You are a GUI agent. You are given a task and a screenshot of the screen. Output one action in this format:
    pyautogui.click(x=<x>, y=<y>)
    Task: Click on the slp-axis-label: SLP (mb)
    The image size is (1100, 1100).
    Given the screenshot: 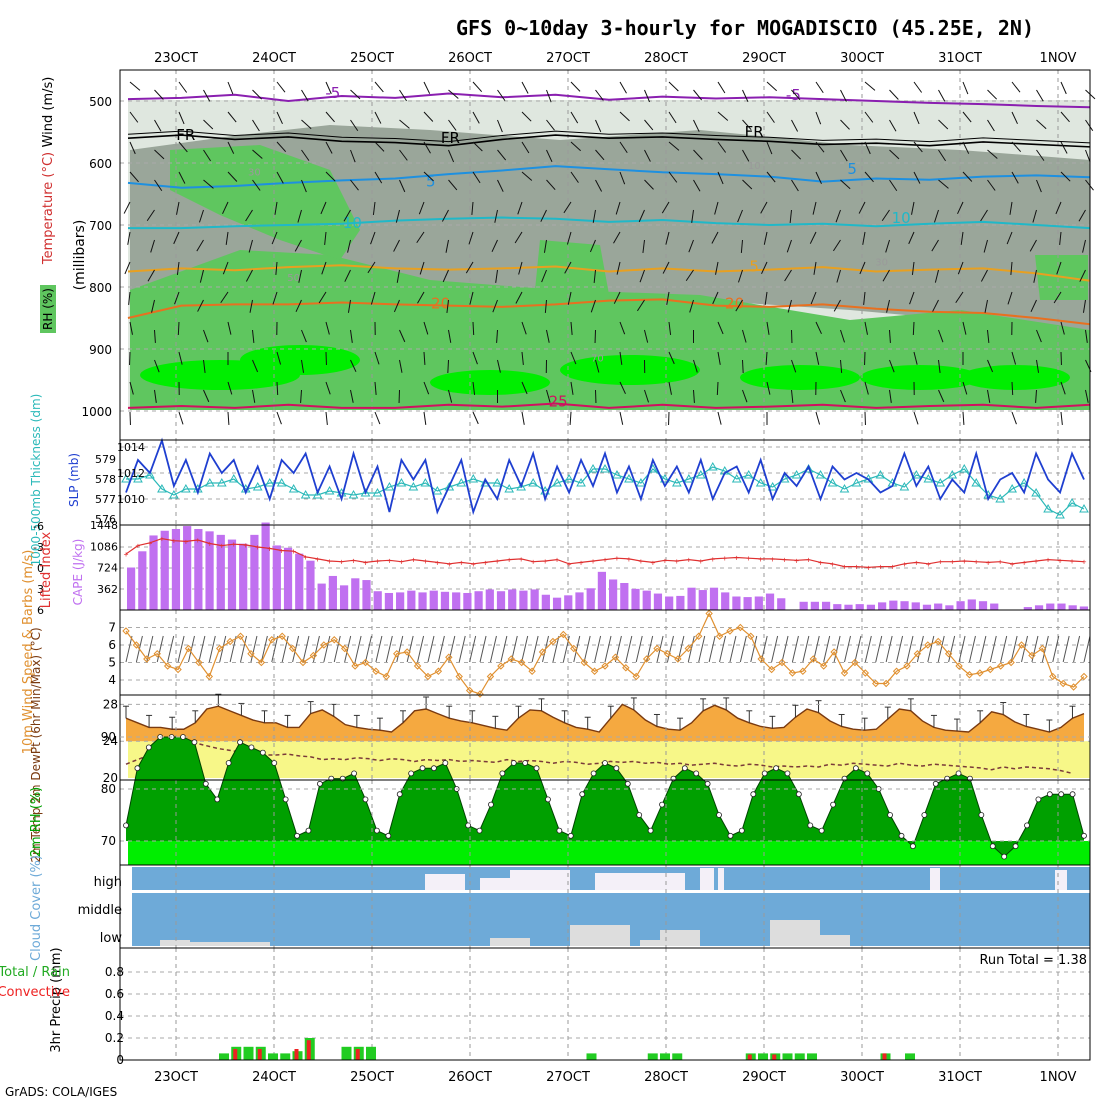 What is the action you would take?
    pyautogui.click(x=74, y=480)
    